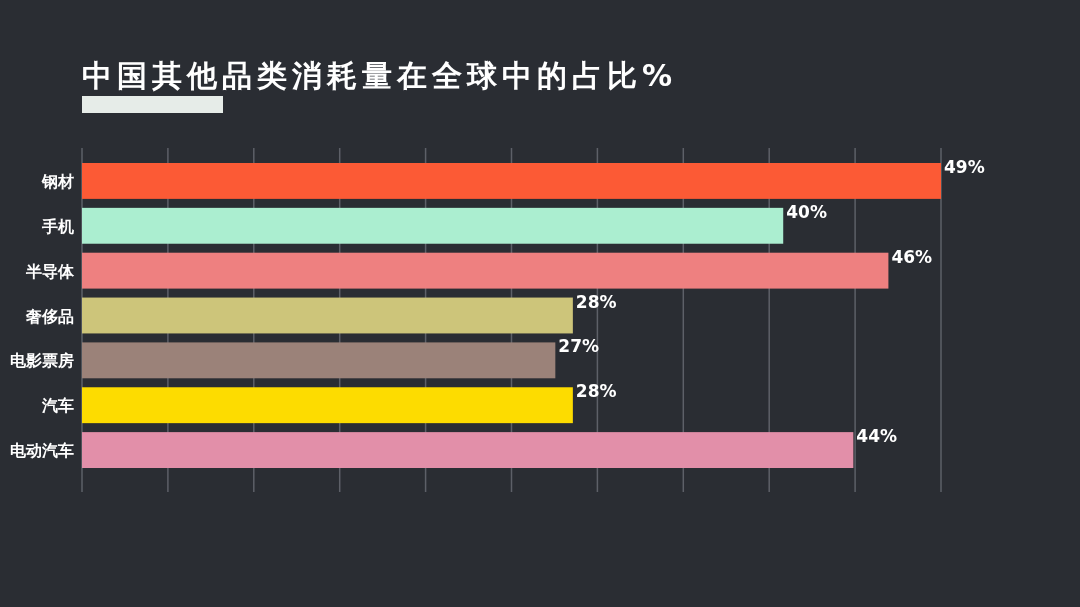 This screenshot has width=1080, height=607. I want to click on data-label: 40%, so click(806, 211).